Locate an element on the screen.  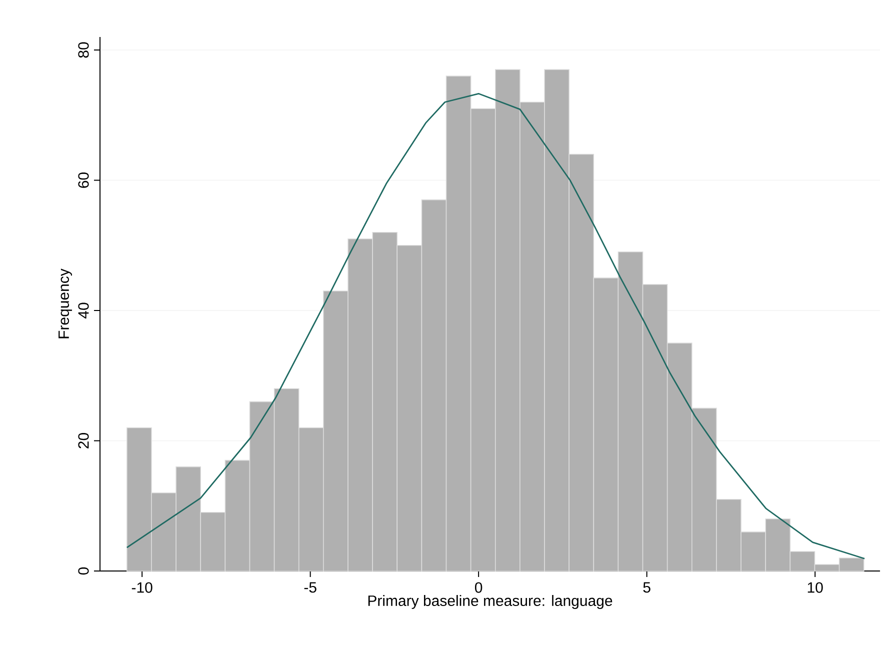
x-tick-label: -10 is located at coordinates (142, 587).